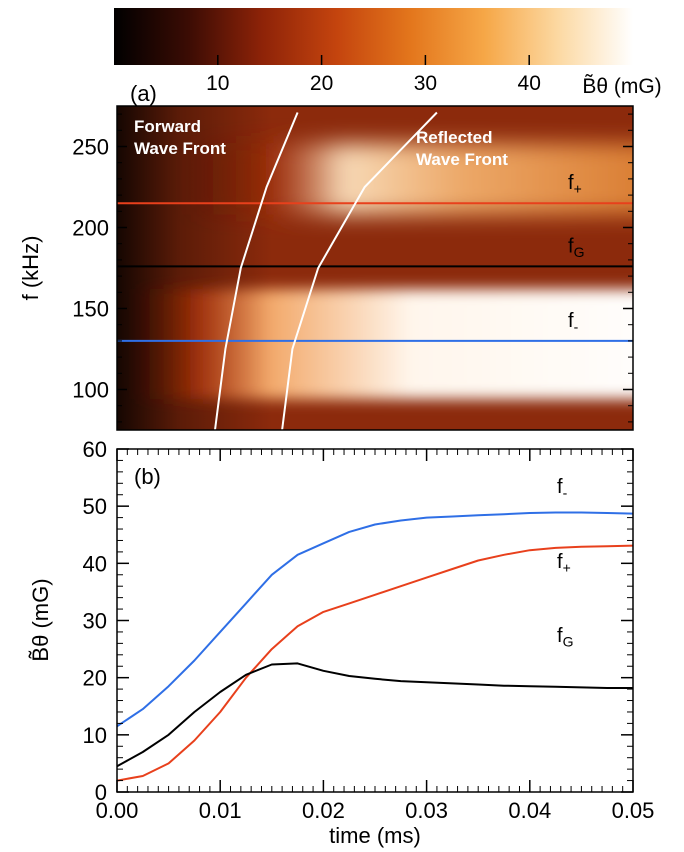 This screenshot has width=684, height=852. Describe the element at coordinates (167, 126) in the screenshot. I see `wave-front-label-line1: Forward` at that location.